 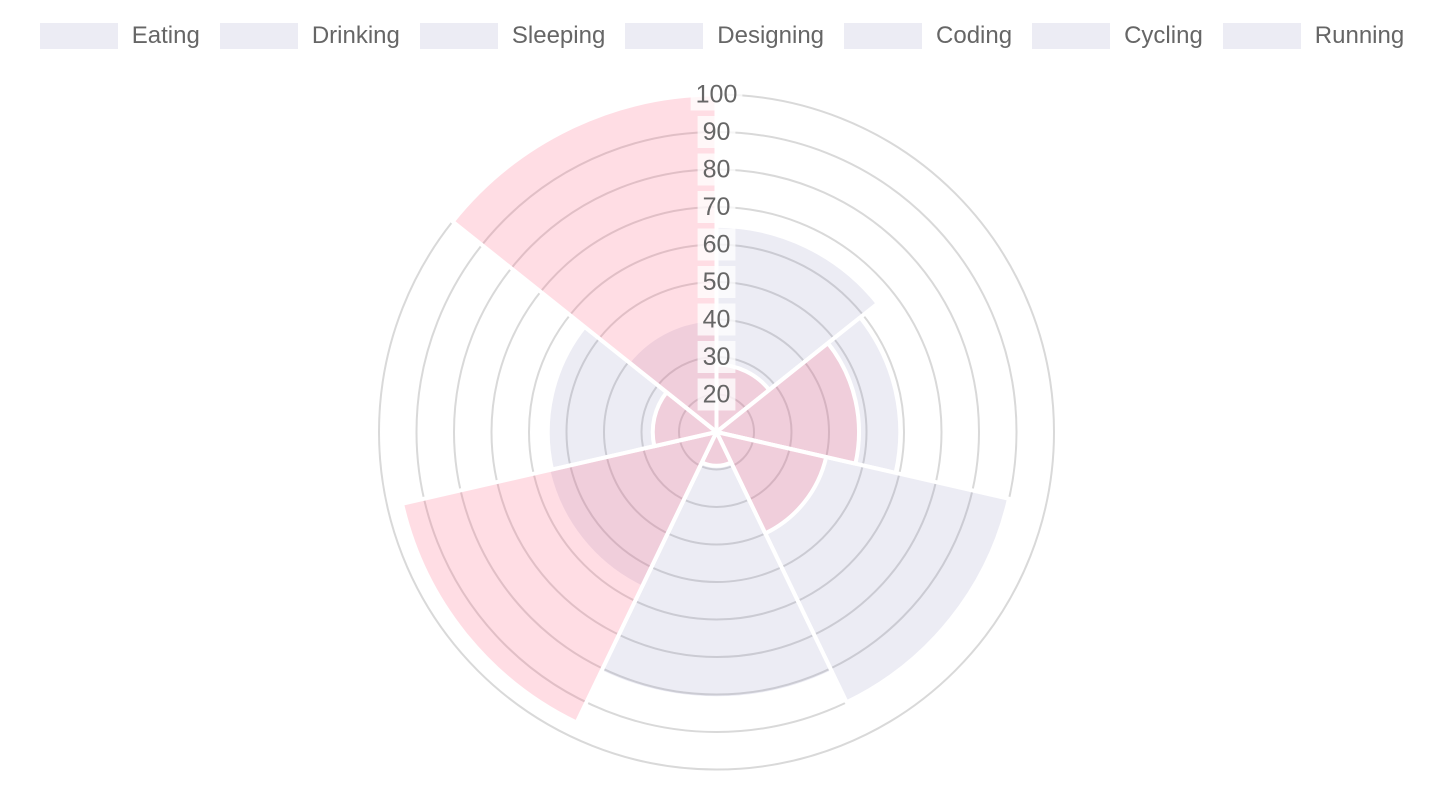 I want to click on wedge-series-1-eating, so click(x=797, y=328).